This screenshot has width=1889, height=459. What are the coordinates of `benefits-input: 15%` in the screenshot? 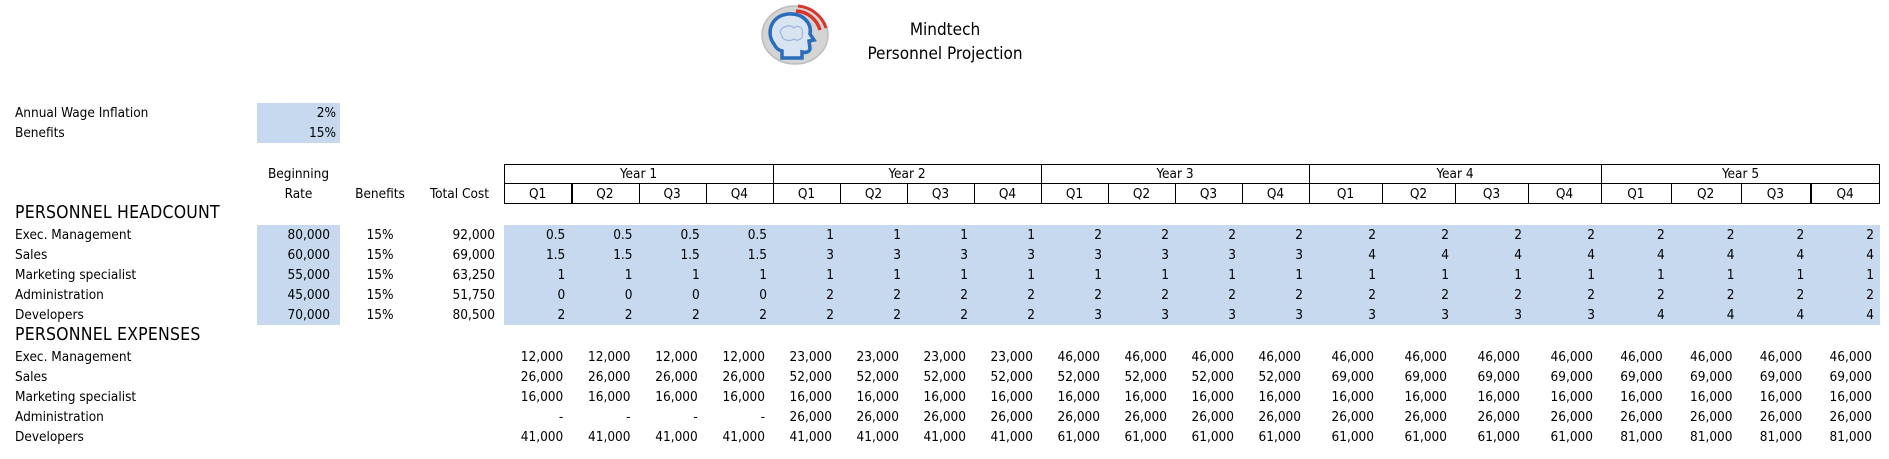 It's located at (322, 133).